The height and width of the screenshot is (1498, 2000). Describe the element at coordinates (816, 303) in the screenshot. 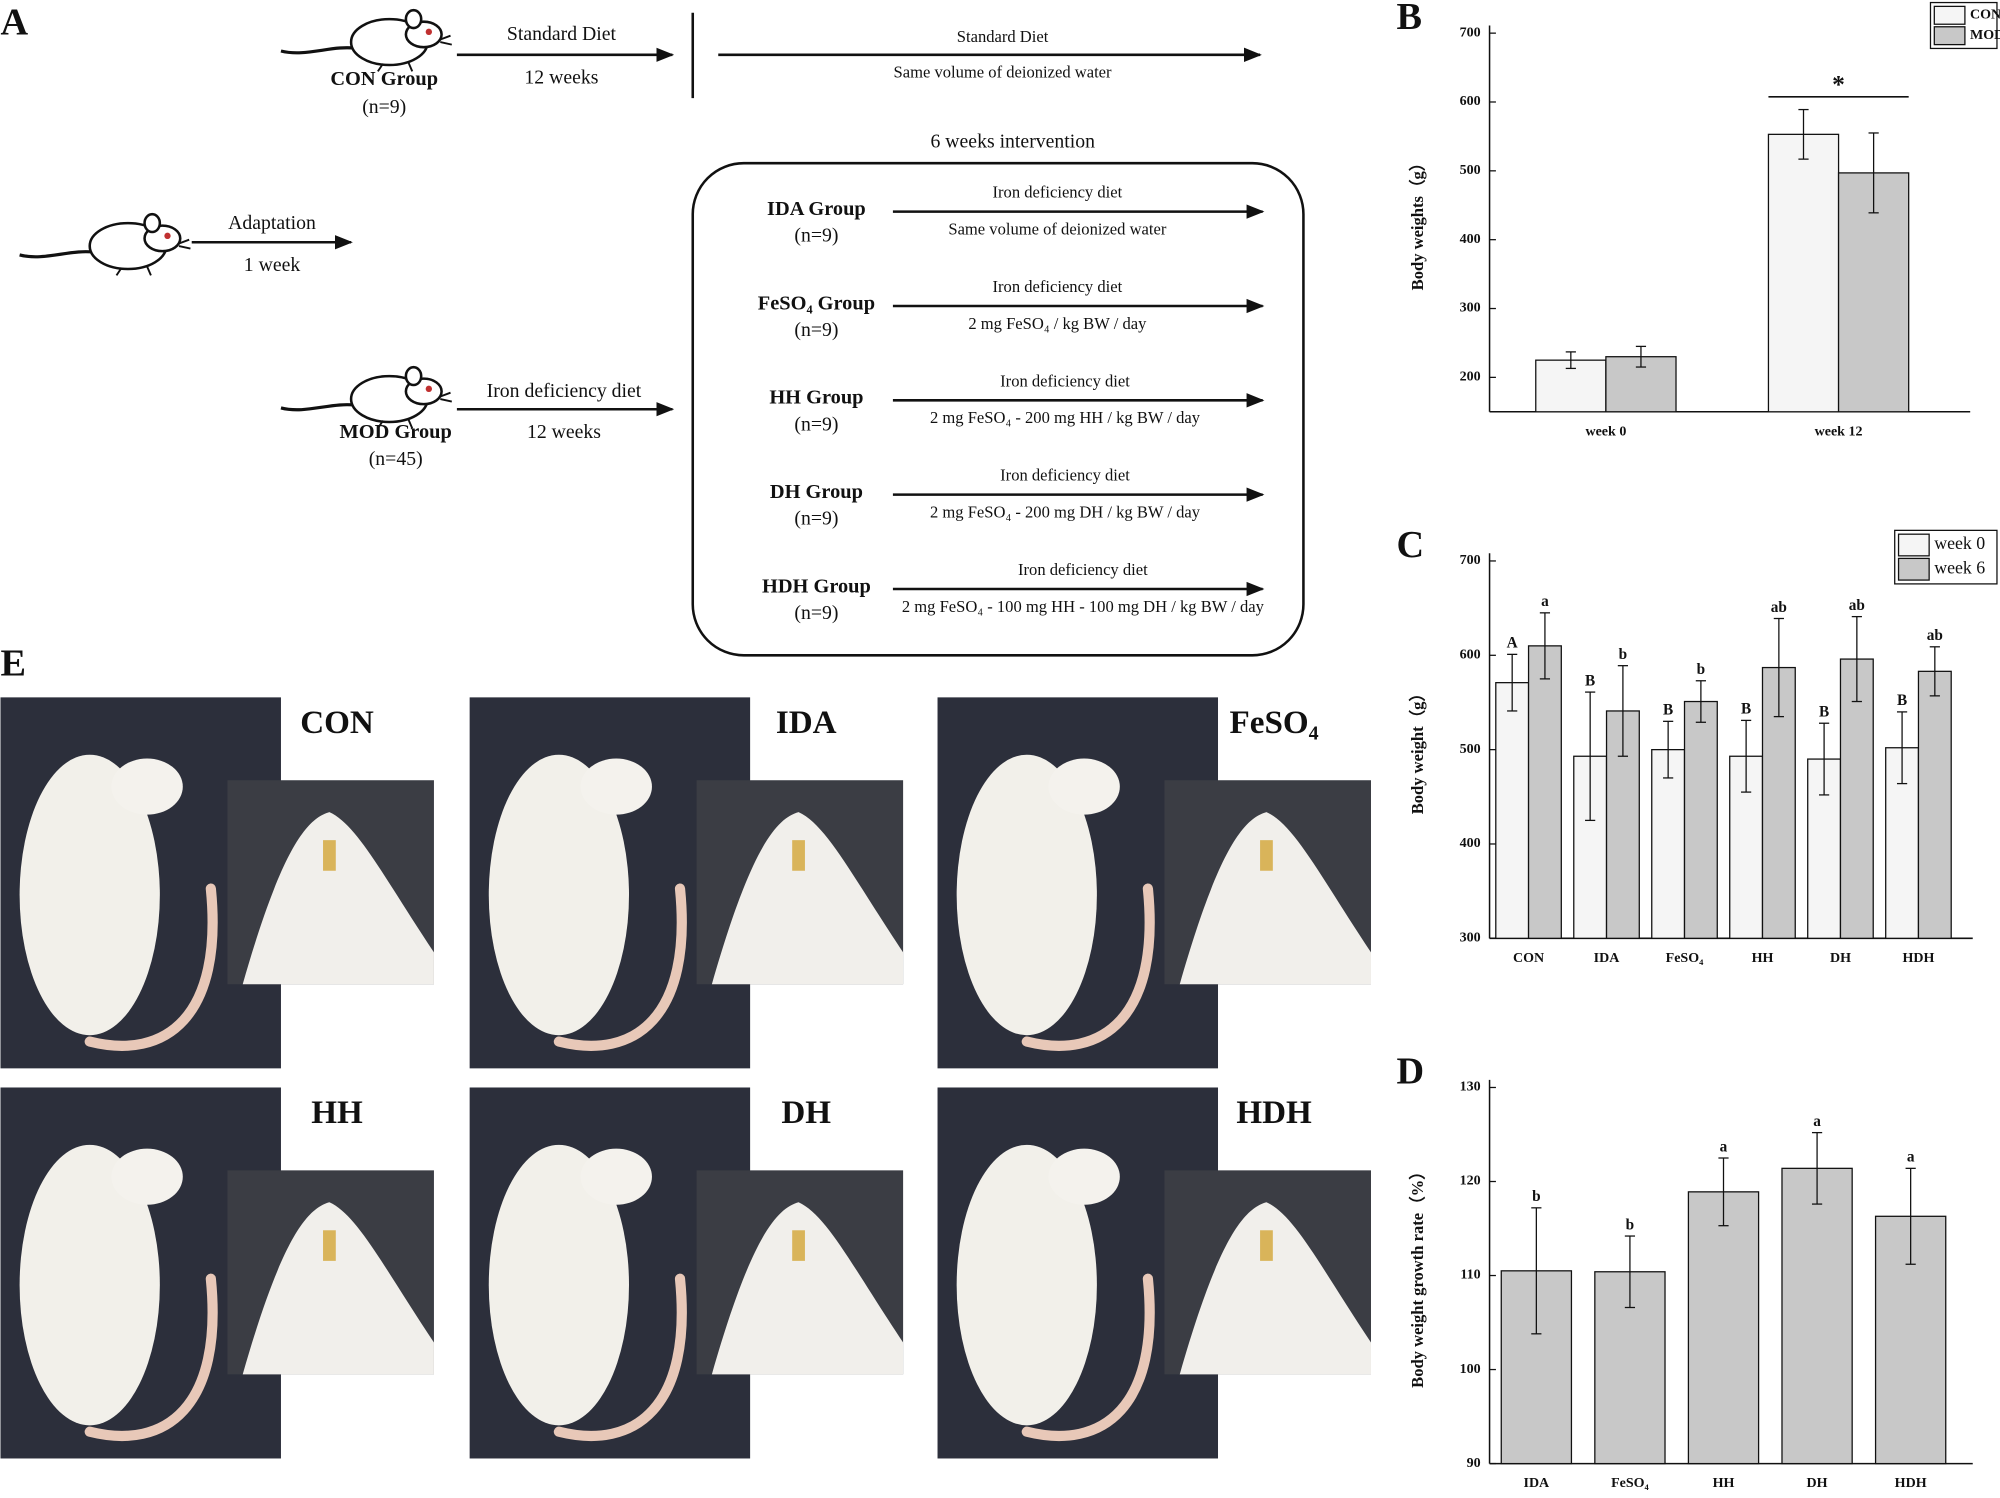

I see `group-name: FeSO₄ Group` at that location.